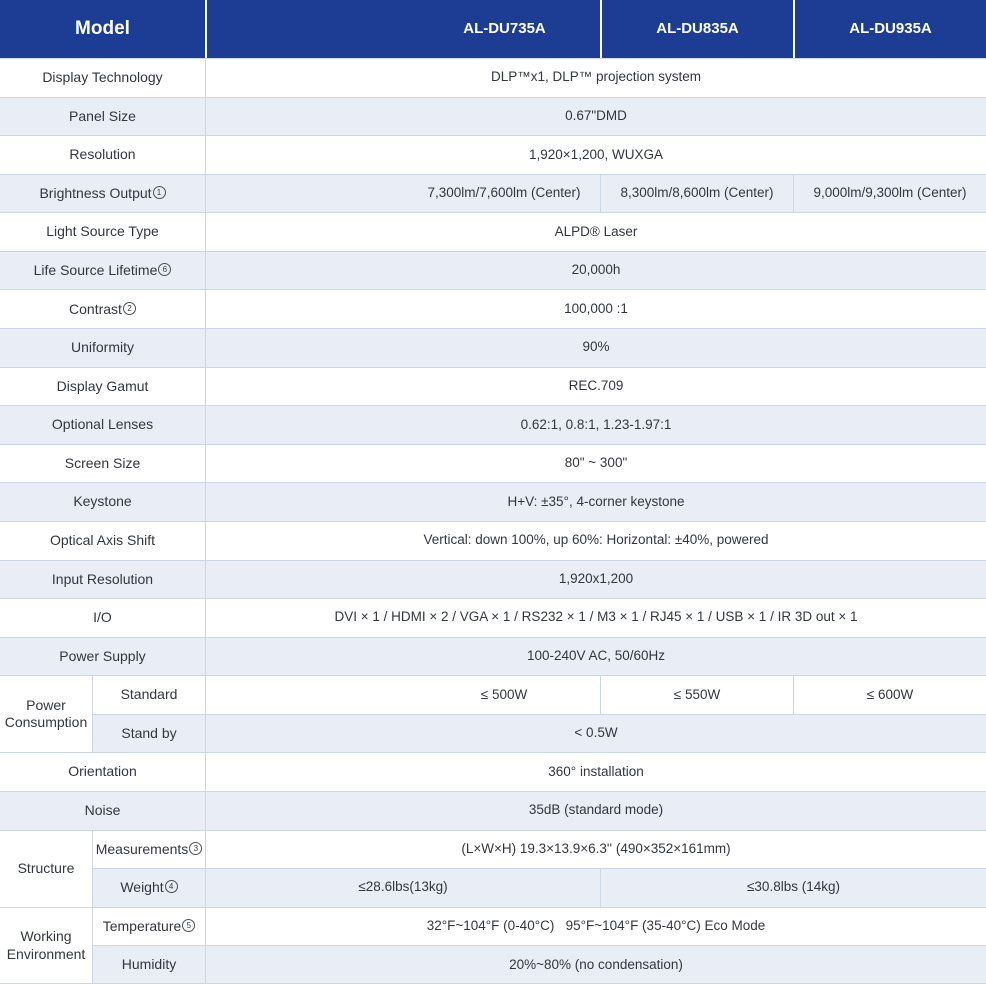  What do you see at coordinates (696, 694) in the screenshot?
I see `spec-value-du835a: ≤ 550W` at bounding box center [696, 694].